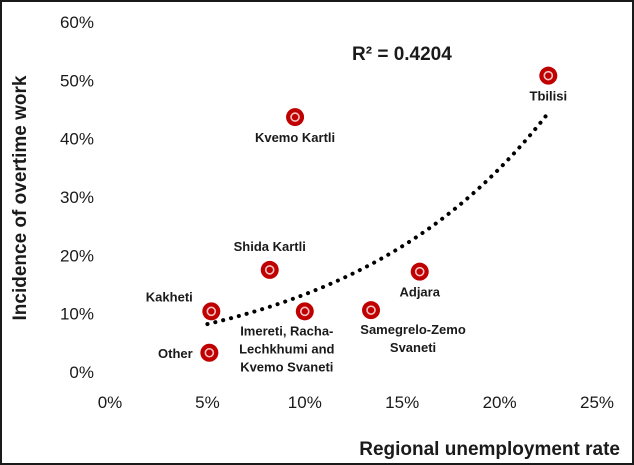 The image size is (634, 465). What do you see at coordinates (270, 246) in the screenshot?
I see `point-label: Shida Kartli` at bounding box center [270, 246].